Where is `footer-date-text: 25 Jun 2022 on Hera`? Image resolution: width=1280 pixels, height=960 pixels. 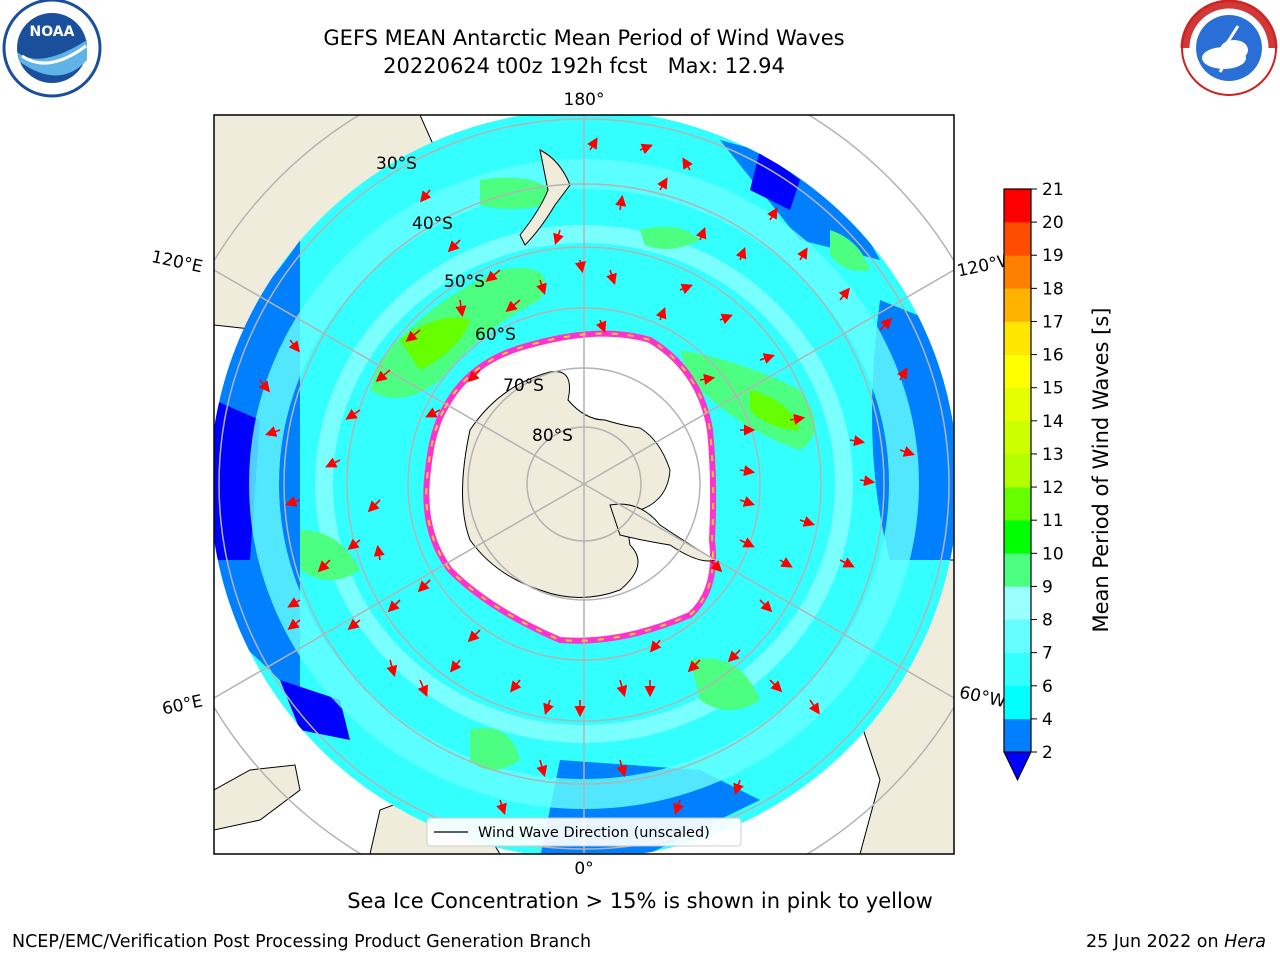 footer-date-text: 25 Jun 2022 on Hera is located at coordinates (1176, 942).